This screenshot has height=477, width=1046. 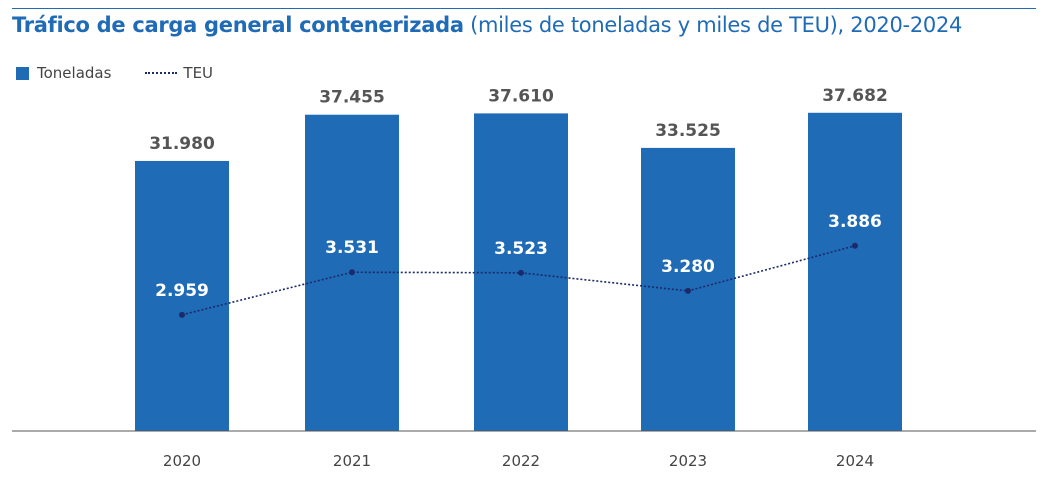 What do you see at coordinates (352, 248) in the screenshot?
I see `teu-label-2021: 3.531` at bounding box center [352, 248].